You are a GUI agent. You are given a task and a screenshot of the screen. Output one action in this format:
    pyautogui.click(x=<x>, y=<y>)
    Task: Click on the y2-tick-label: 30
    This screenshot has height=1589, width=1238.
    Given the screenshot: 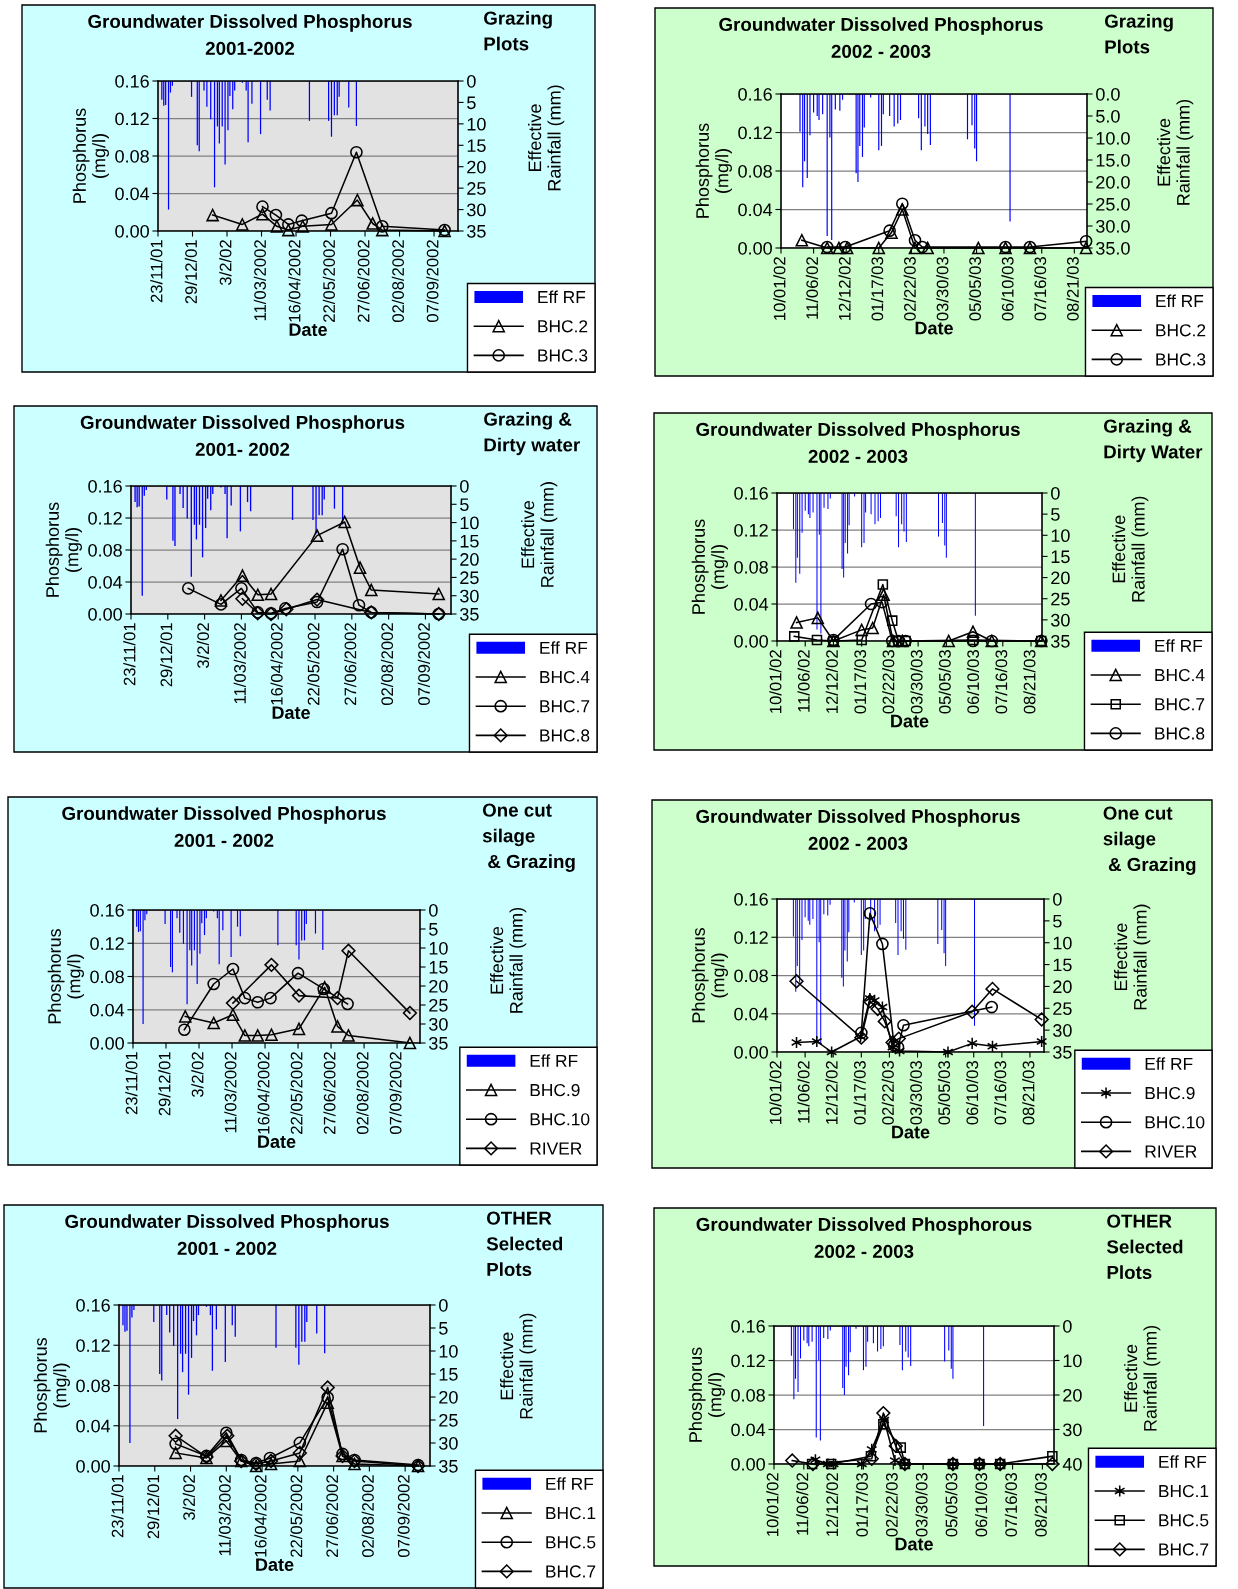 What is the action you would take?
    pyautogui.click(x=476, y=210)
    